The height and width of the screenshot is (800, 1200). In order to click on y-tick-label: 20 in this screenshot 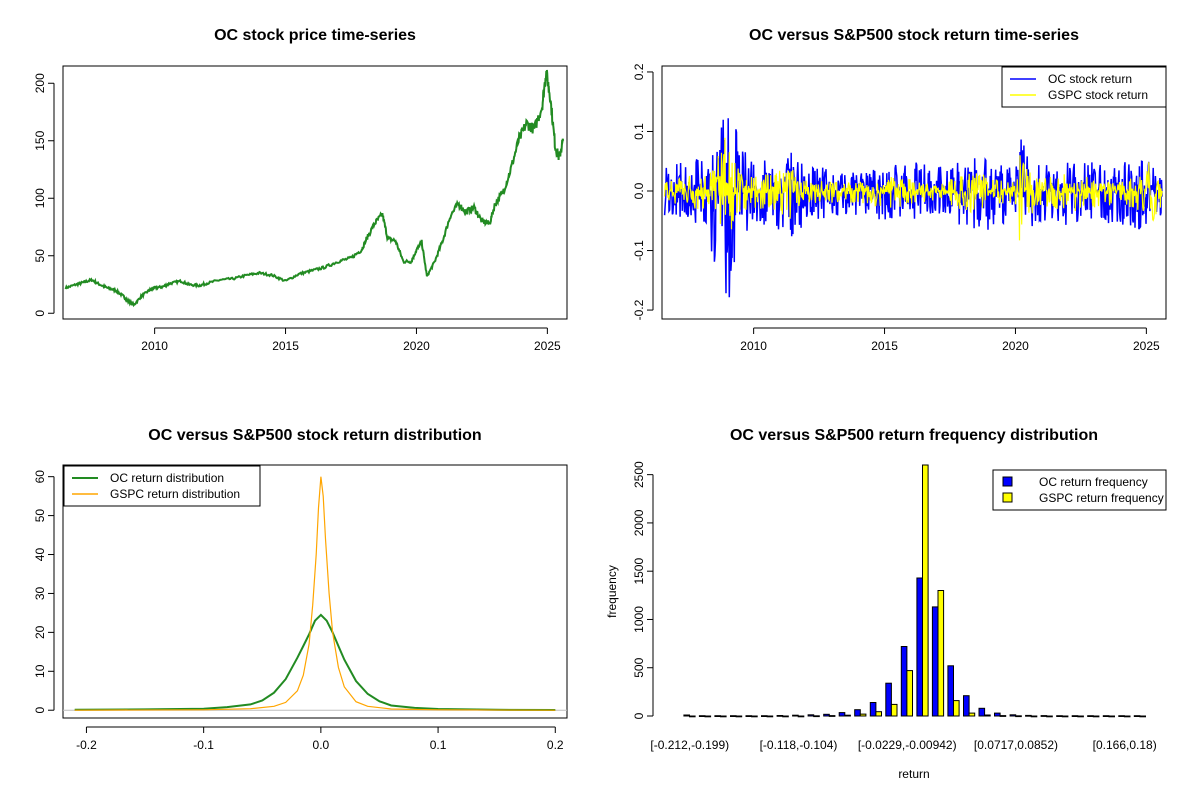, I will do `click(40, 632)`.